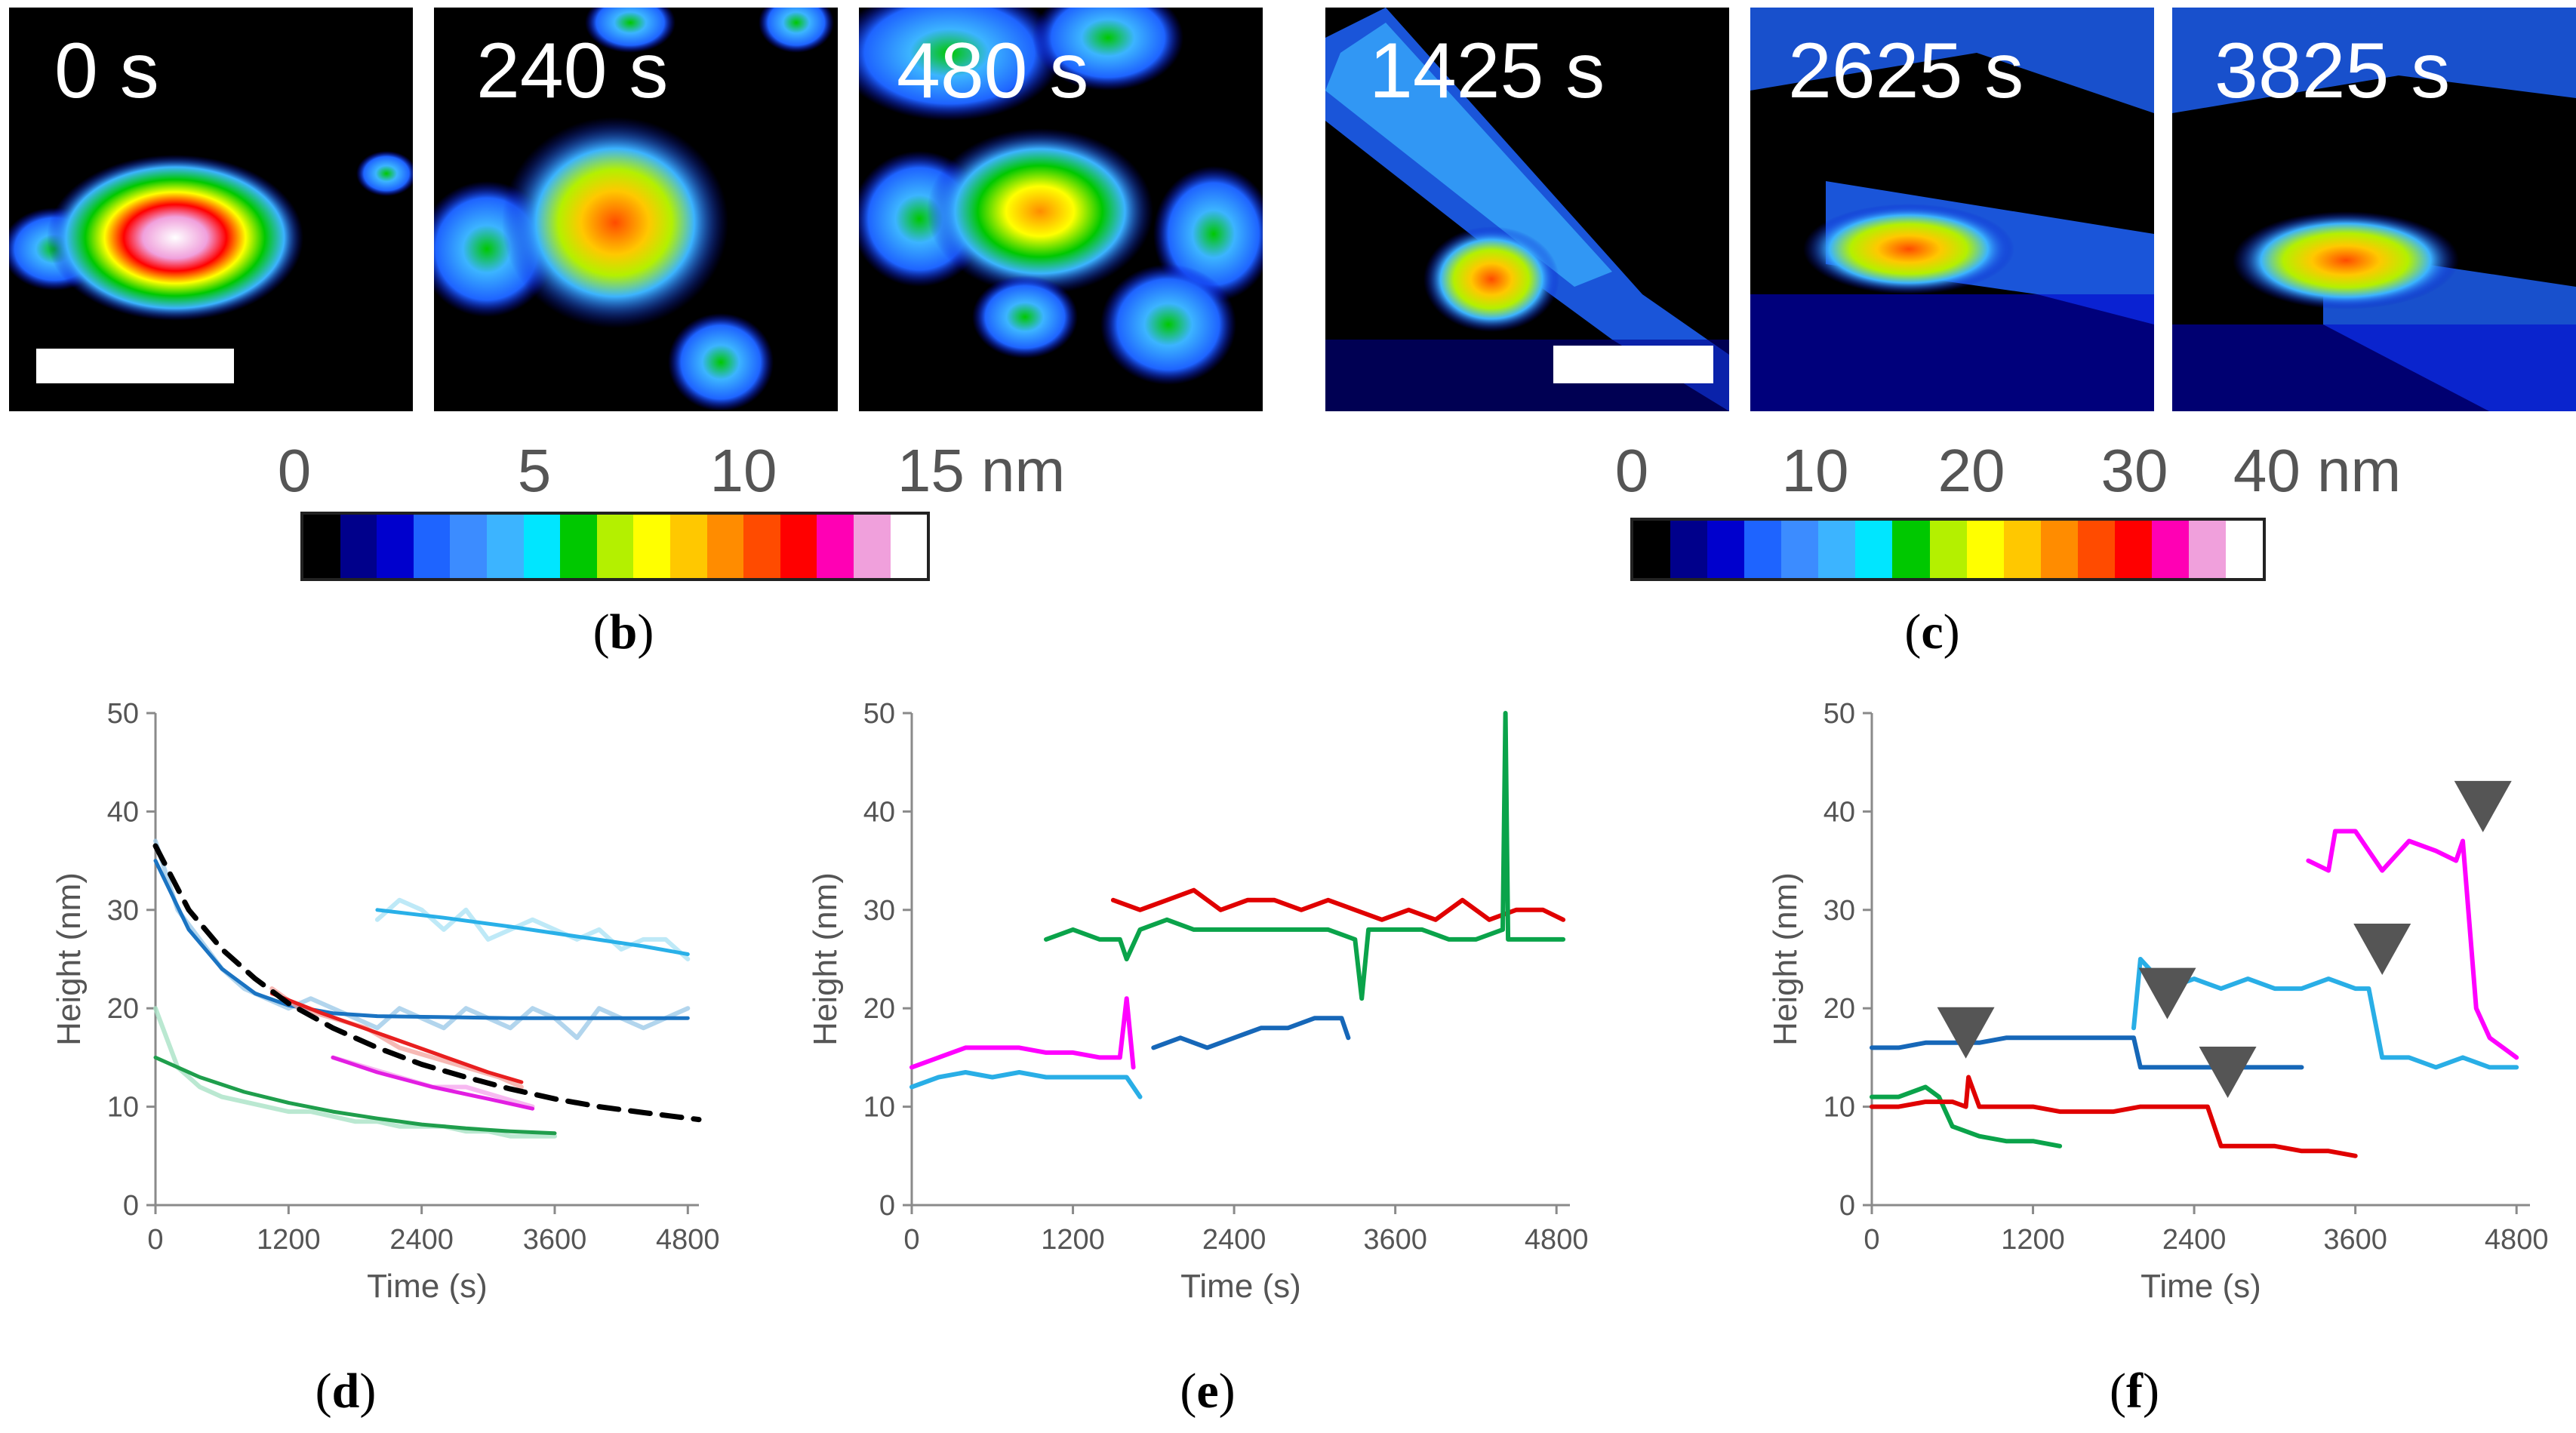  I want to click on afm-frame-b3: 480 s, so click(1061, 209).